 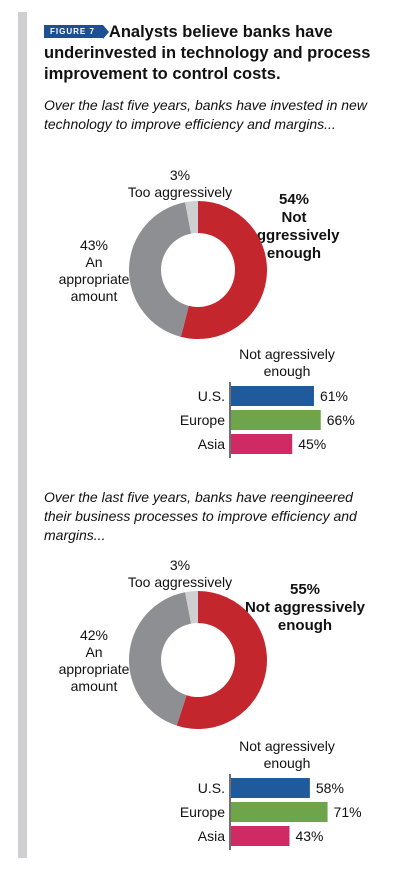 I want to click on chart-1-bar-3-value: 45%, so click(x=312, y=444).